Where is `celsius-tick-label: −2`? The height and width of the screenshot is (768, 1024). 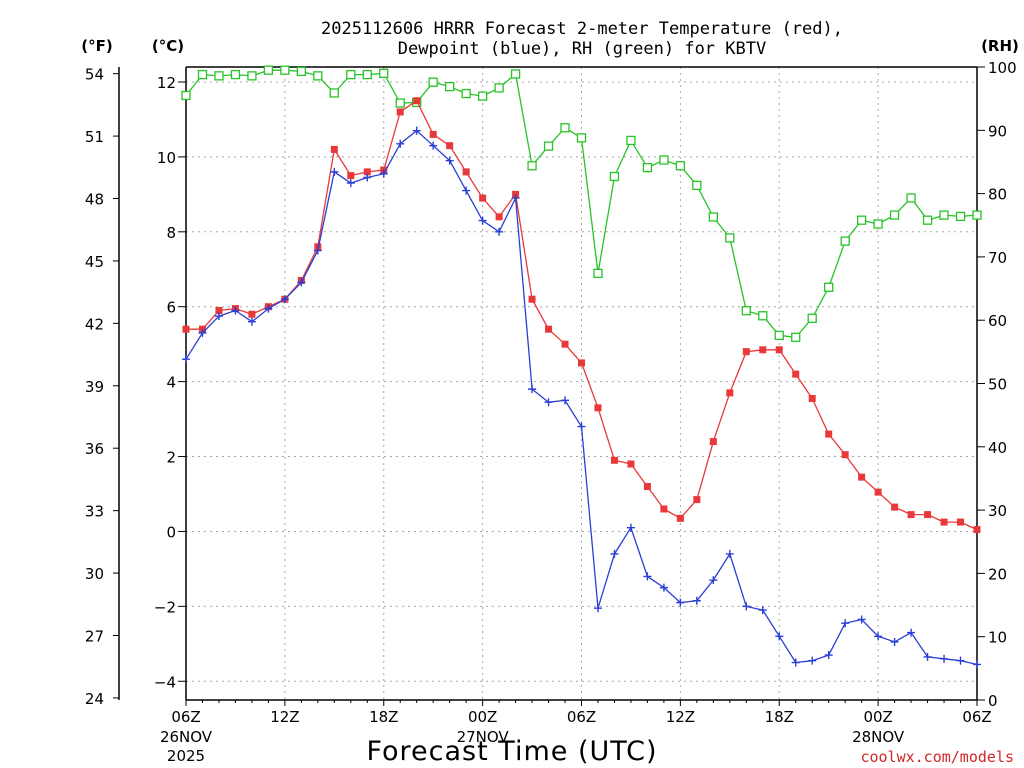
celsius-tick-label: −2 is located at coordinates (165, 607).